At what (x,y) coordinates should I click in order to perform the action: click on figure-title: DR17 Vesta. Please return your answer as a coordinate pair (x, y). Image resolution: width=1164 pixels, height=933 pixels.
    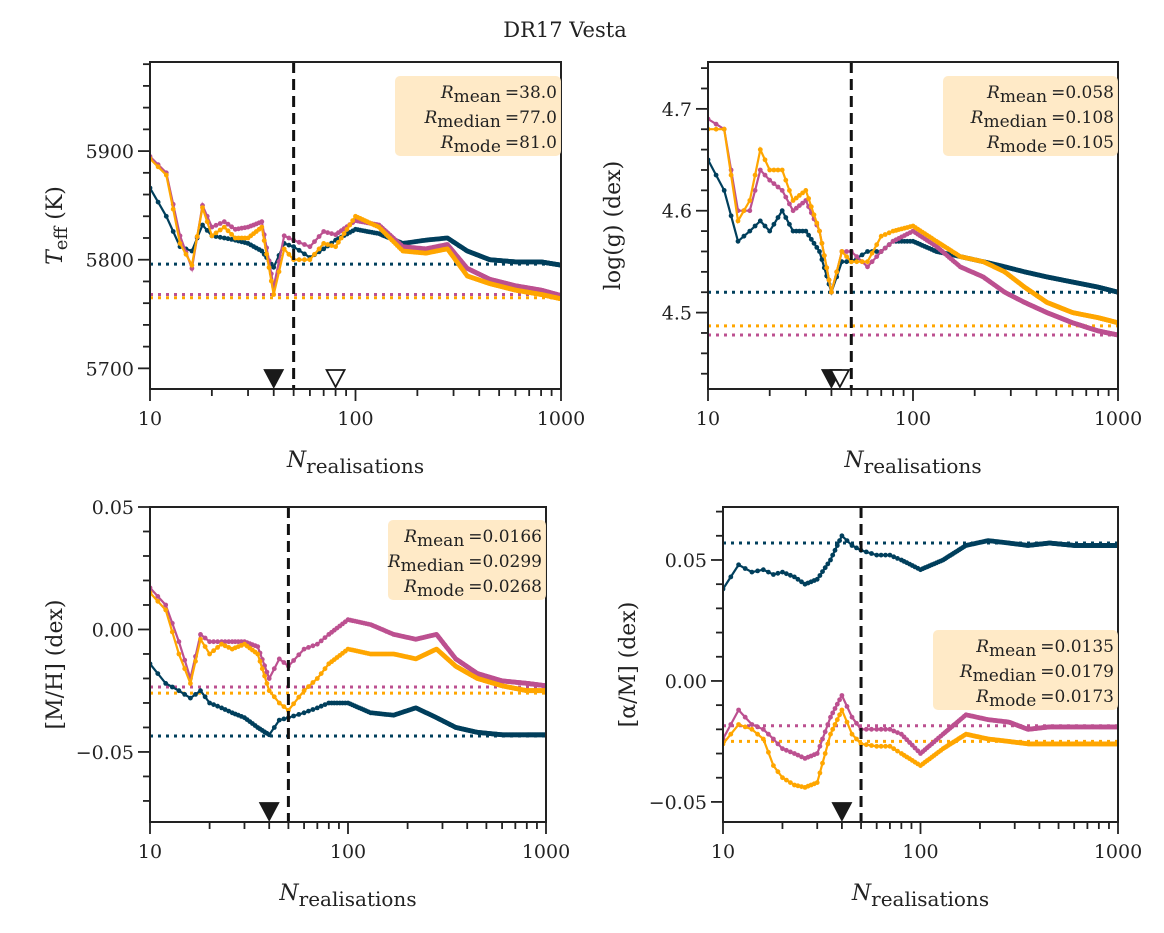
    Looking at the image, I should click on (564, 30).